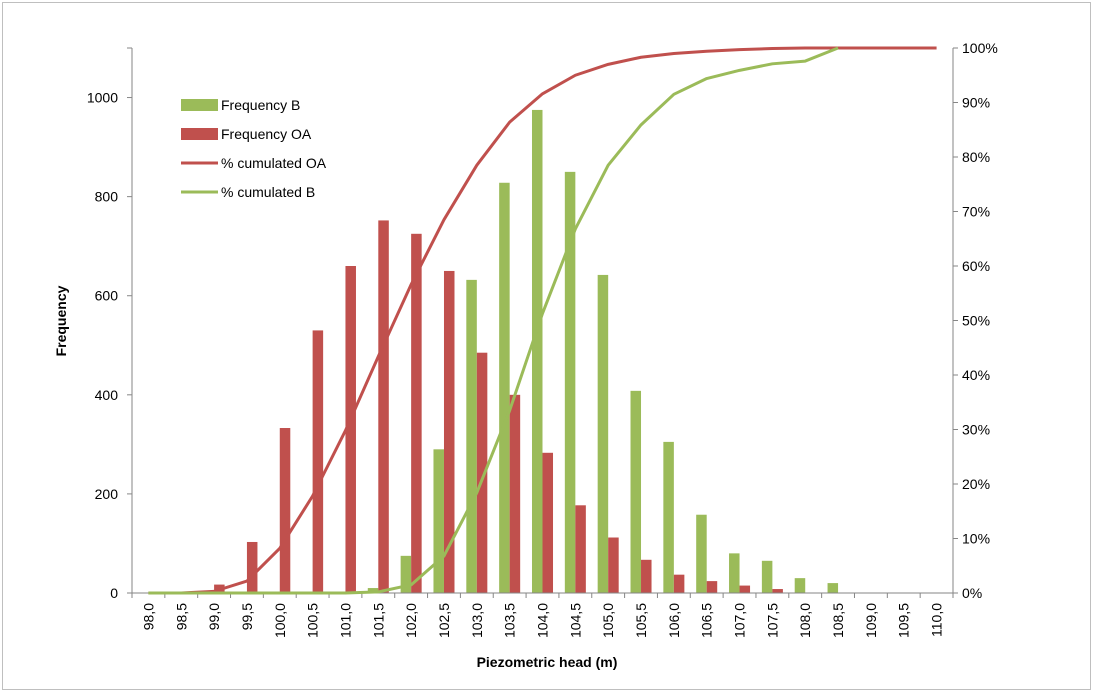  I want to click on y2-tick-label: 0%, so click(972, 593).